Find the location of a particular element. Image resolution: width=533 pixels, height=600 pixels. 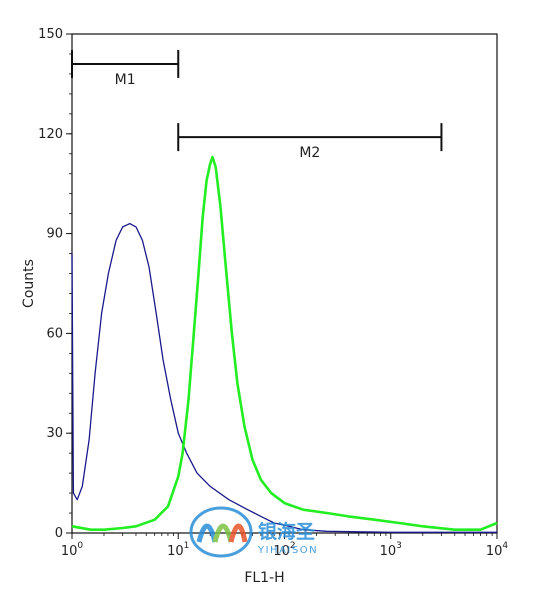

logo-wave-green is located at coordinates (223, 533).